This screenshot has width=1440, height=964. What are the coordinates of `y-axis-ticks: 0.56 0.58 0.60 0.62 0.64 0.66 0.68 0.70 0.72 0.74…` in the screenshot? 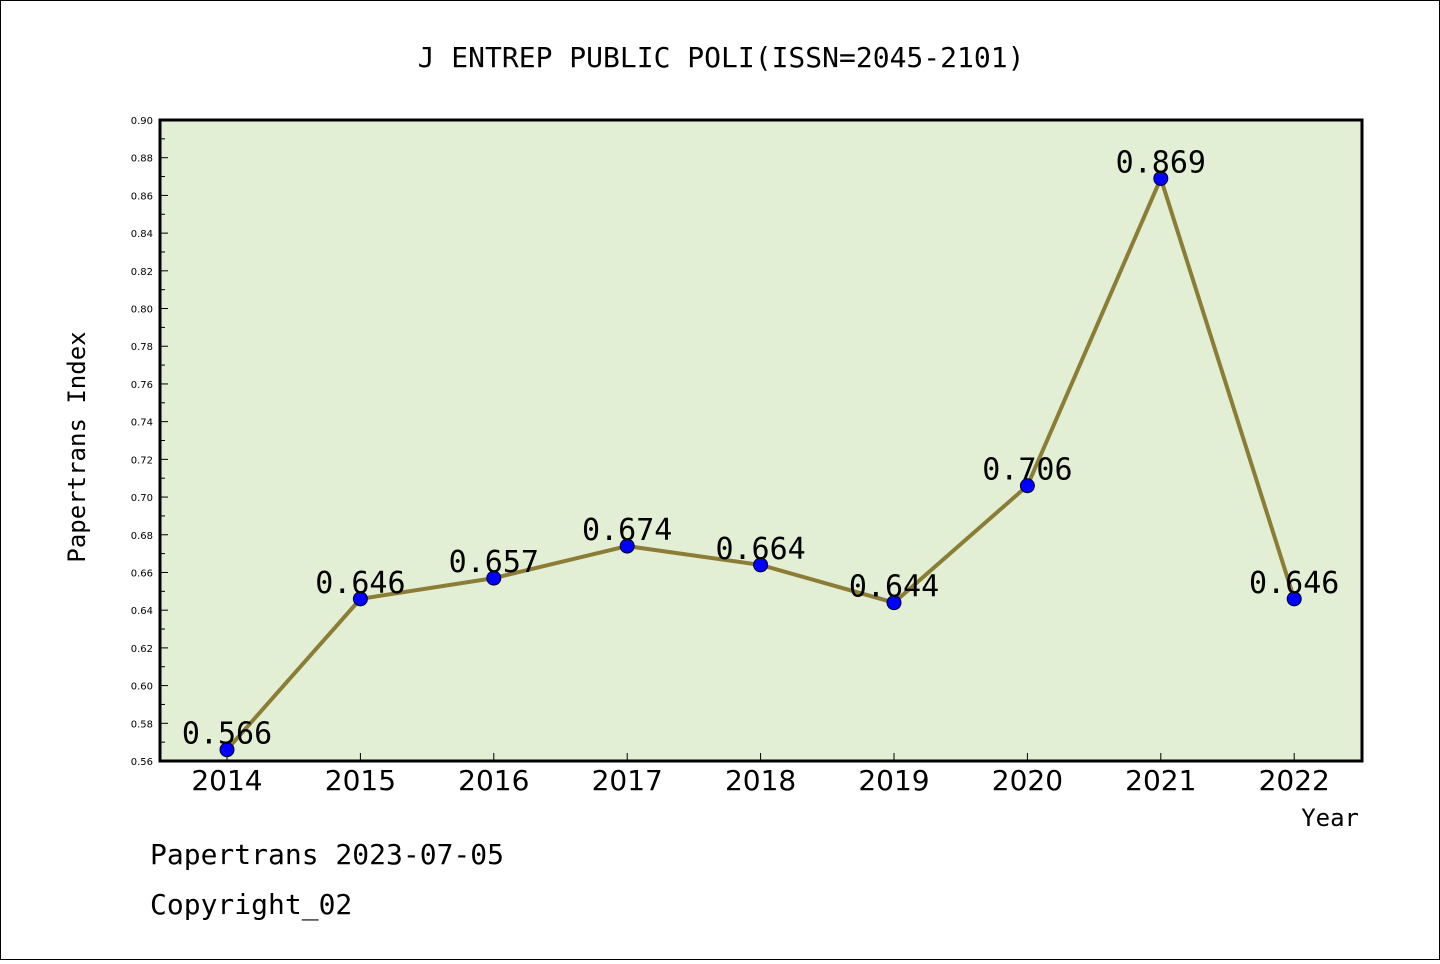 It's located at (149, 442).